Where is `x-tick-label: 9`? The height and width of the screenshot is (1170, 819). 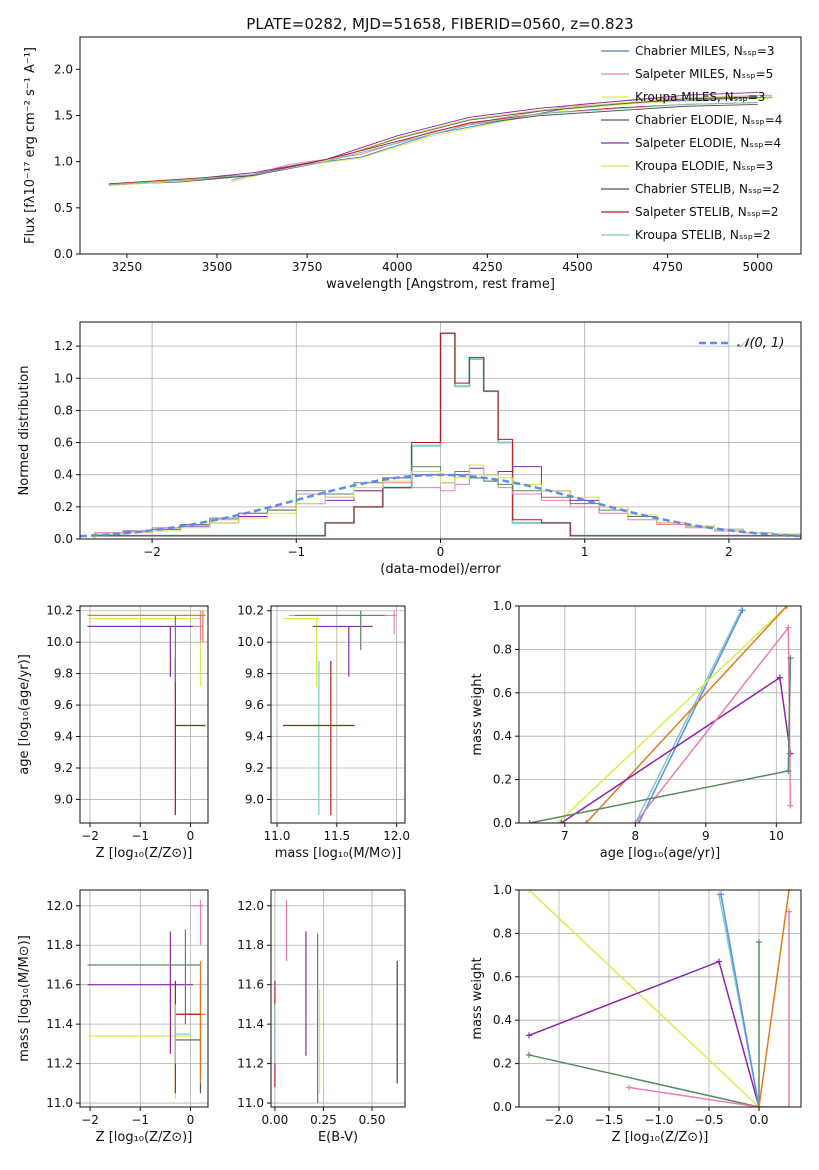 x-tick-label: 9 is located at coordinates (706, 836).